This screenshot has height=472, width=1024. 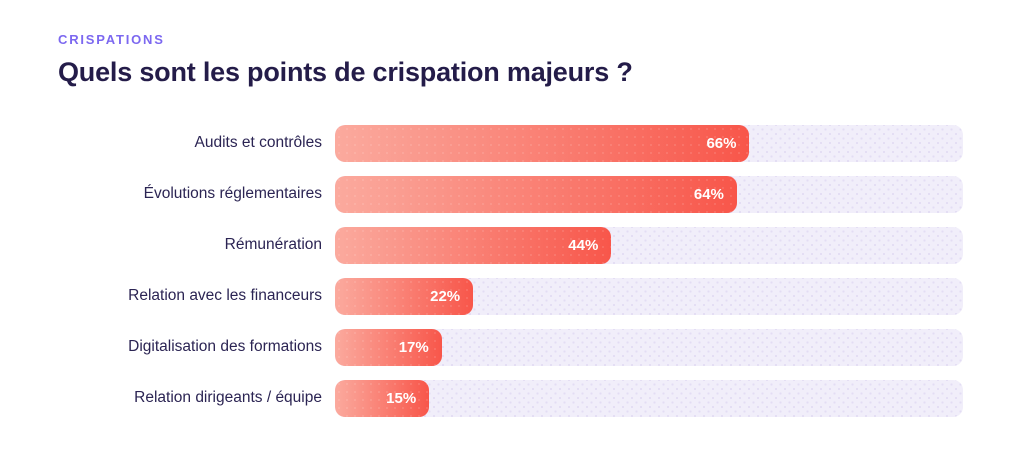 I want to click on bar-fill: 64%, so click(x=536, y=194).